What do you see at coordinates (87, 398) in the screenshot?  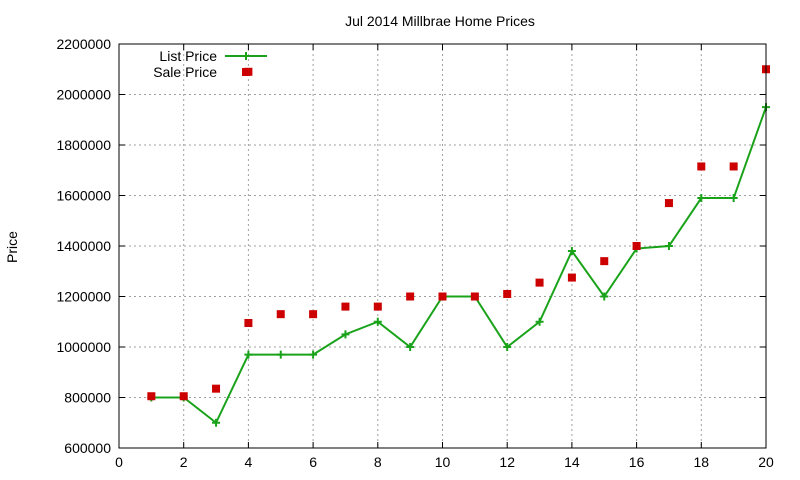 I see `y-tick-label: 800000` at bounding box center [87, 398].